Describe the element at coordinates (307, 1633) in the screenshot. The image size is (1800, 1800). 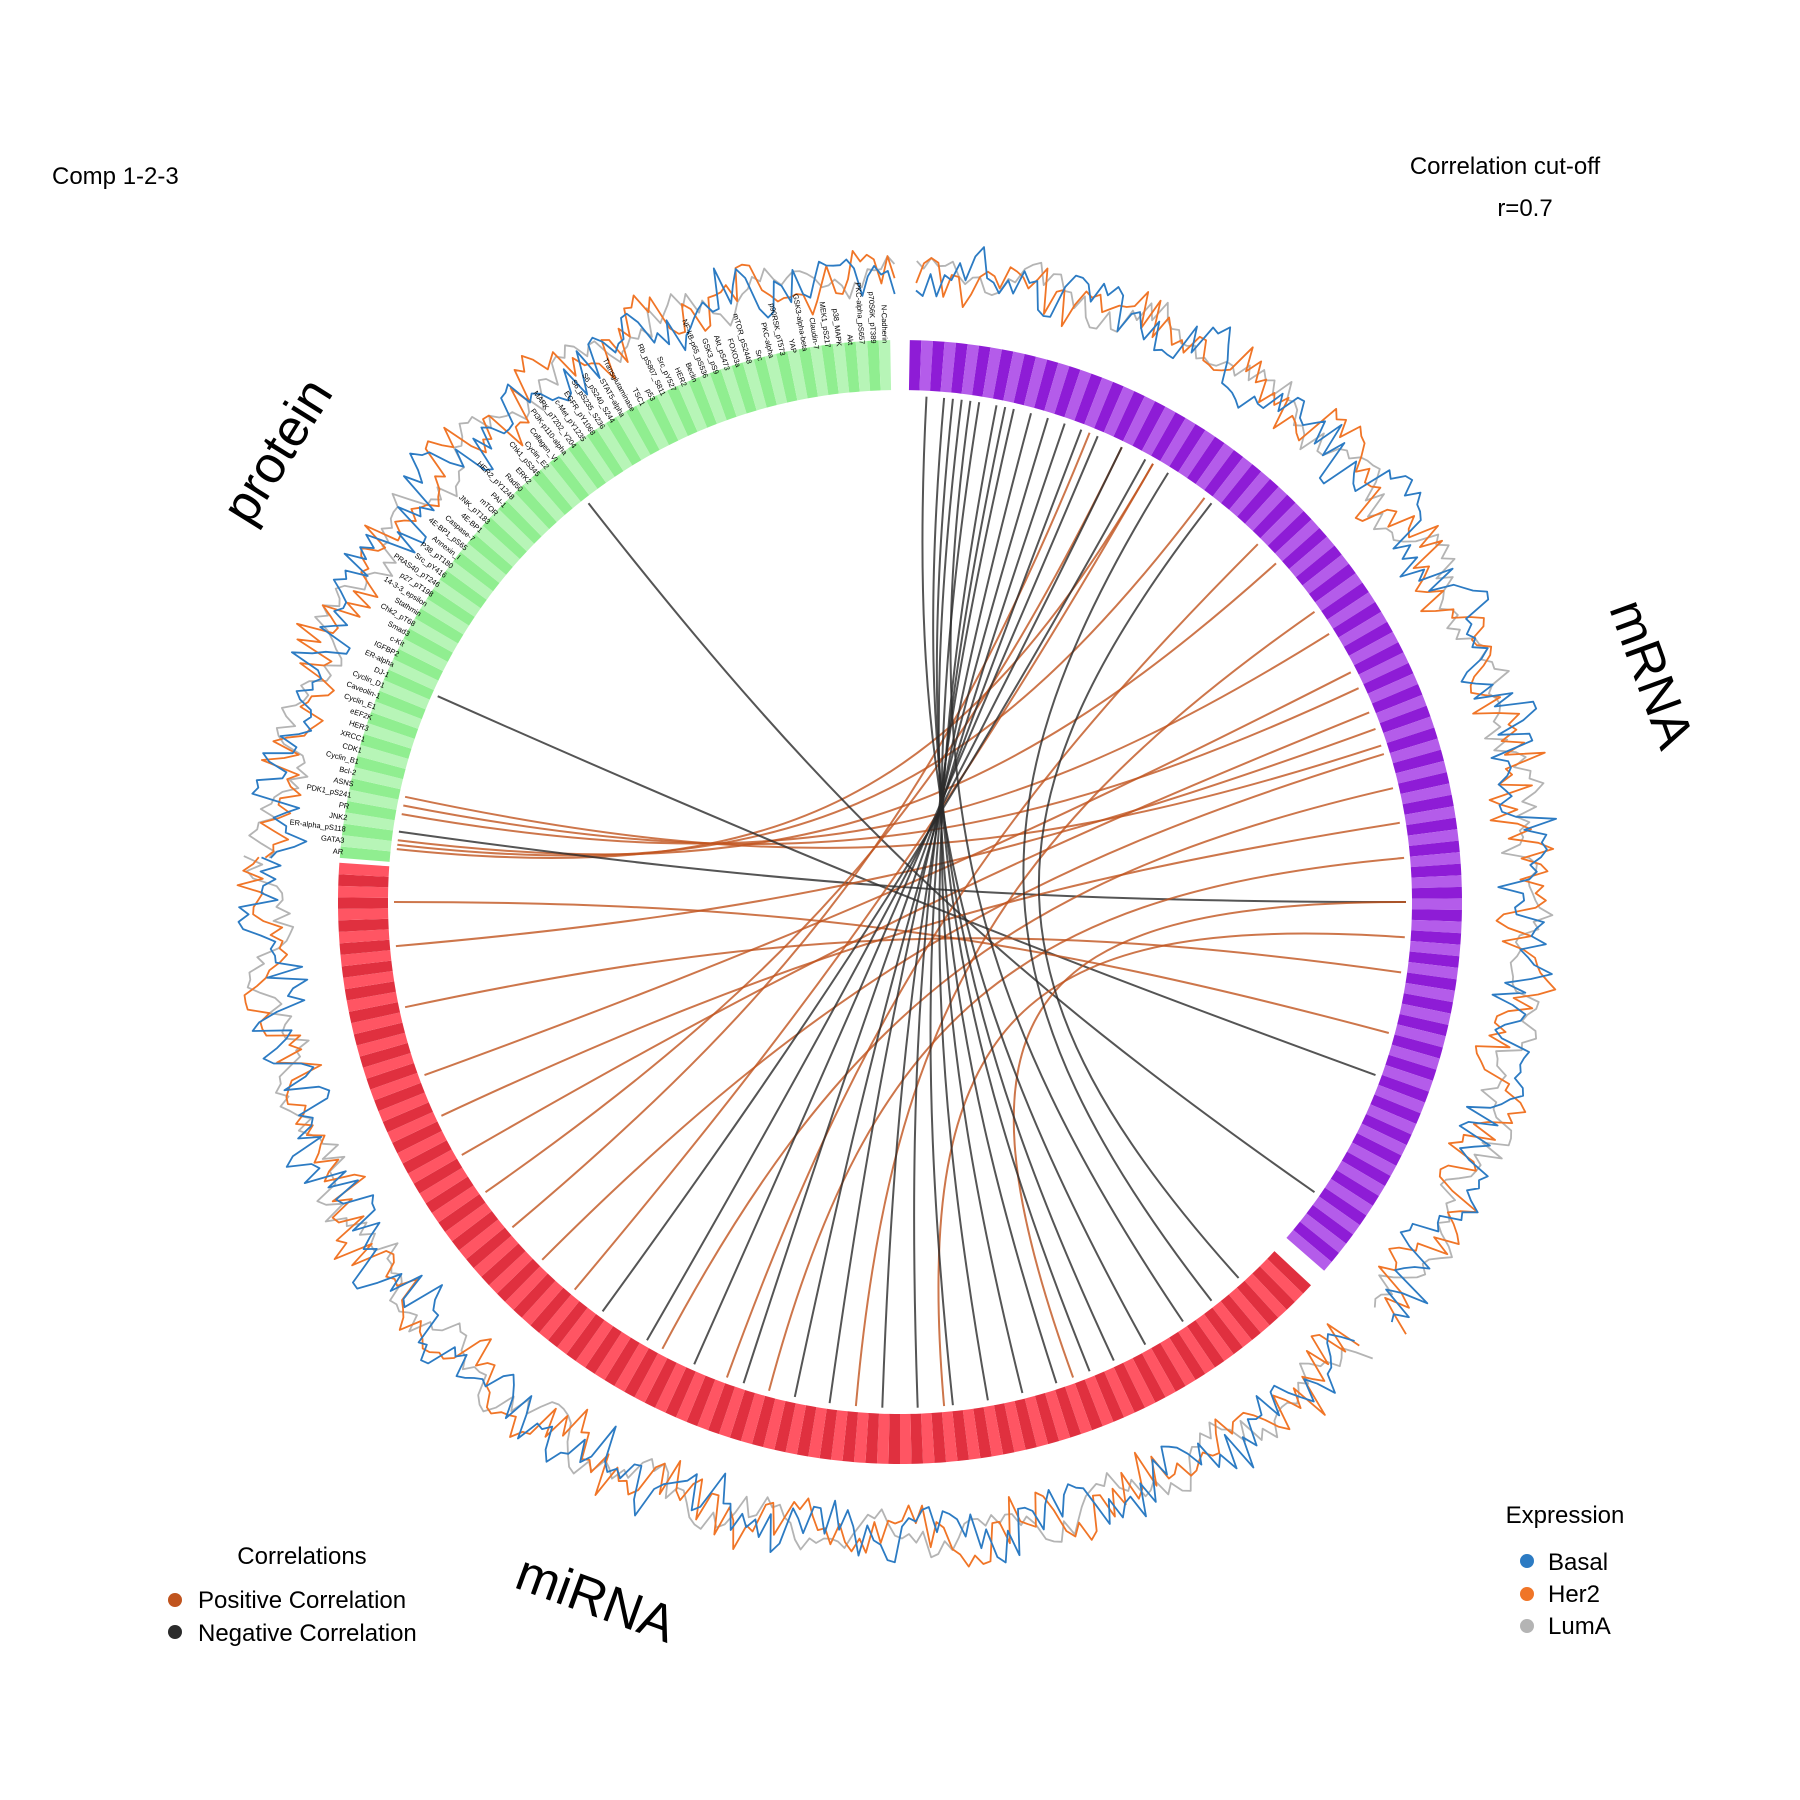
I see `negative-correlation-label: Negative Correlation` at that location.